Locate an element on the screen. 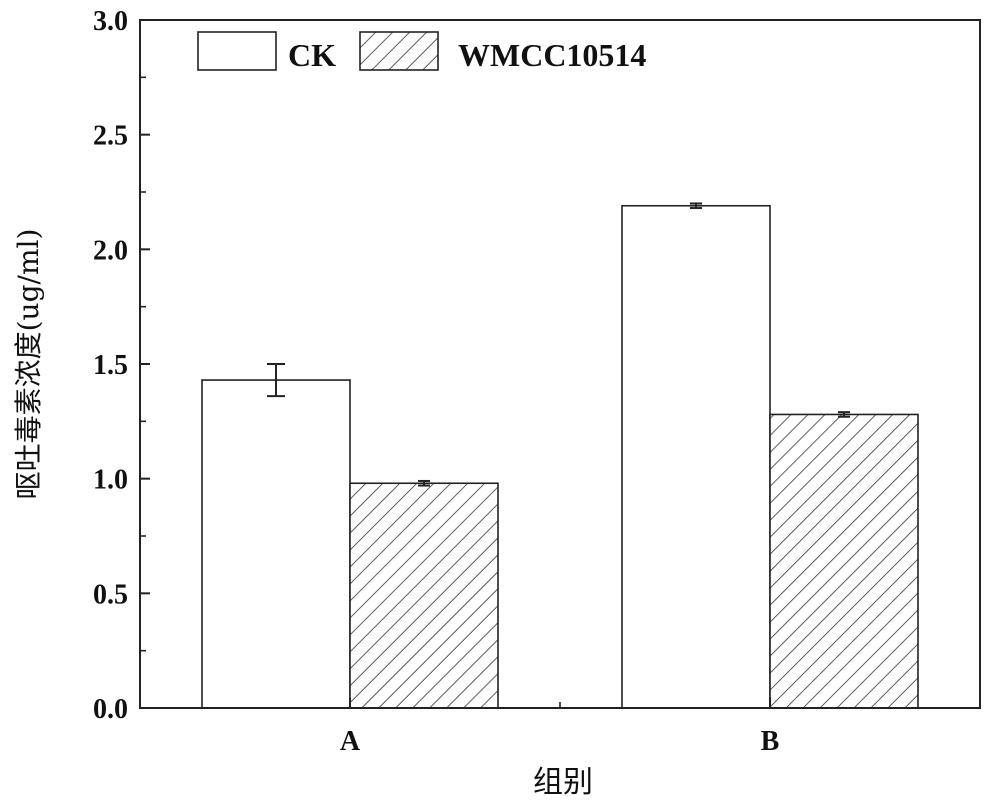  bar-a-ck is located at coordinates (276, 544).